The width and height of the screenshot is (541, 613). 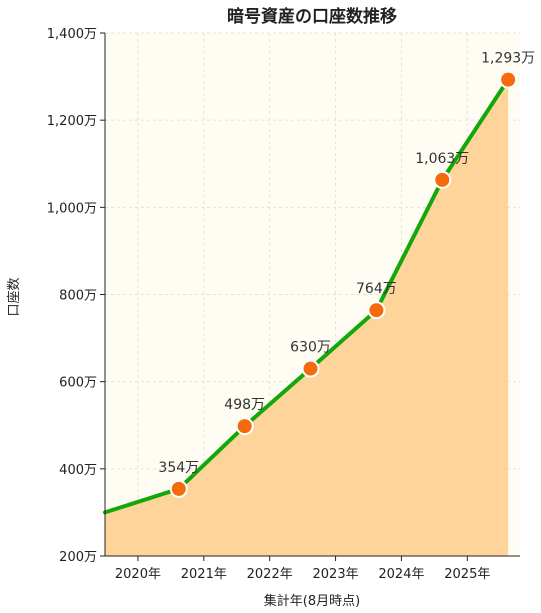 What do you see at coordinates (508, 59) in the screenshot?
I see `data-label: 1,293万` at bounding box center [508, 59].